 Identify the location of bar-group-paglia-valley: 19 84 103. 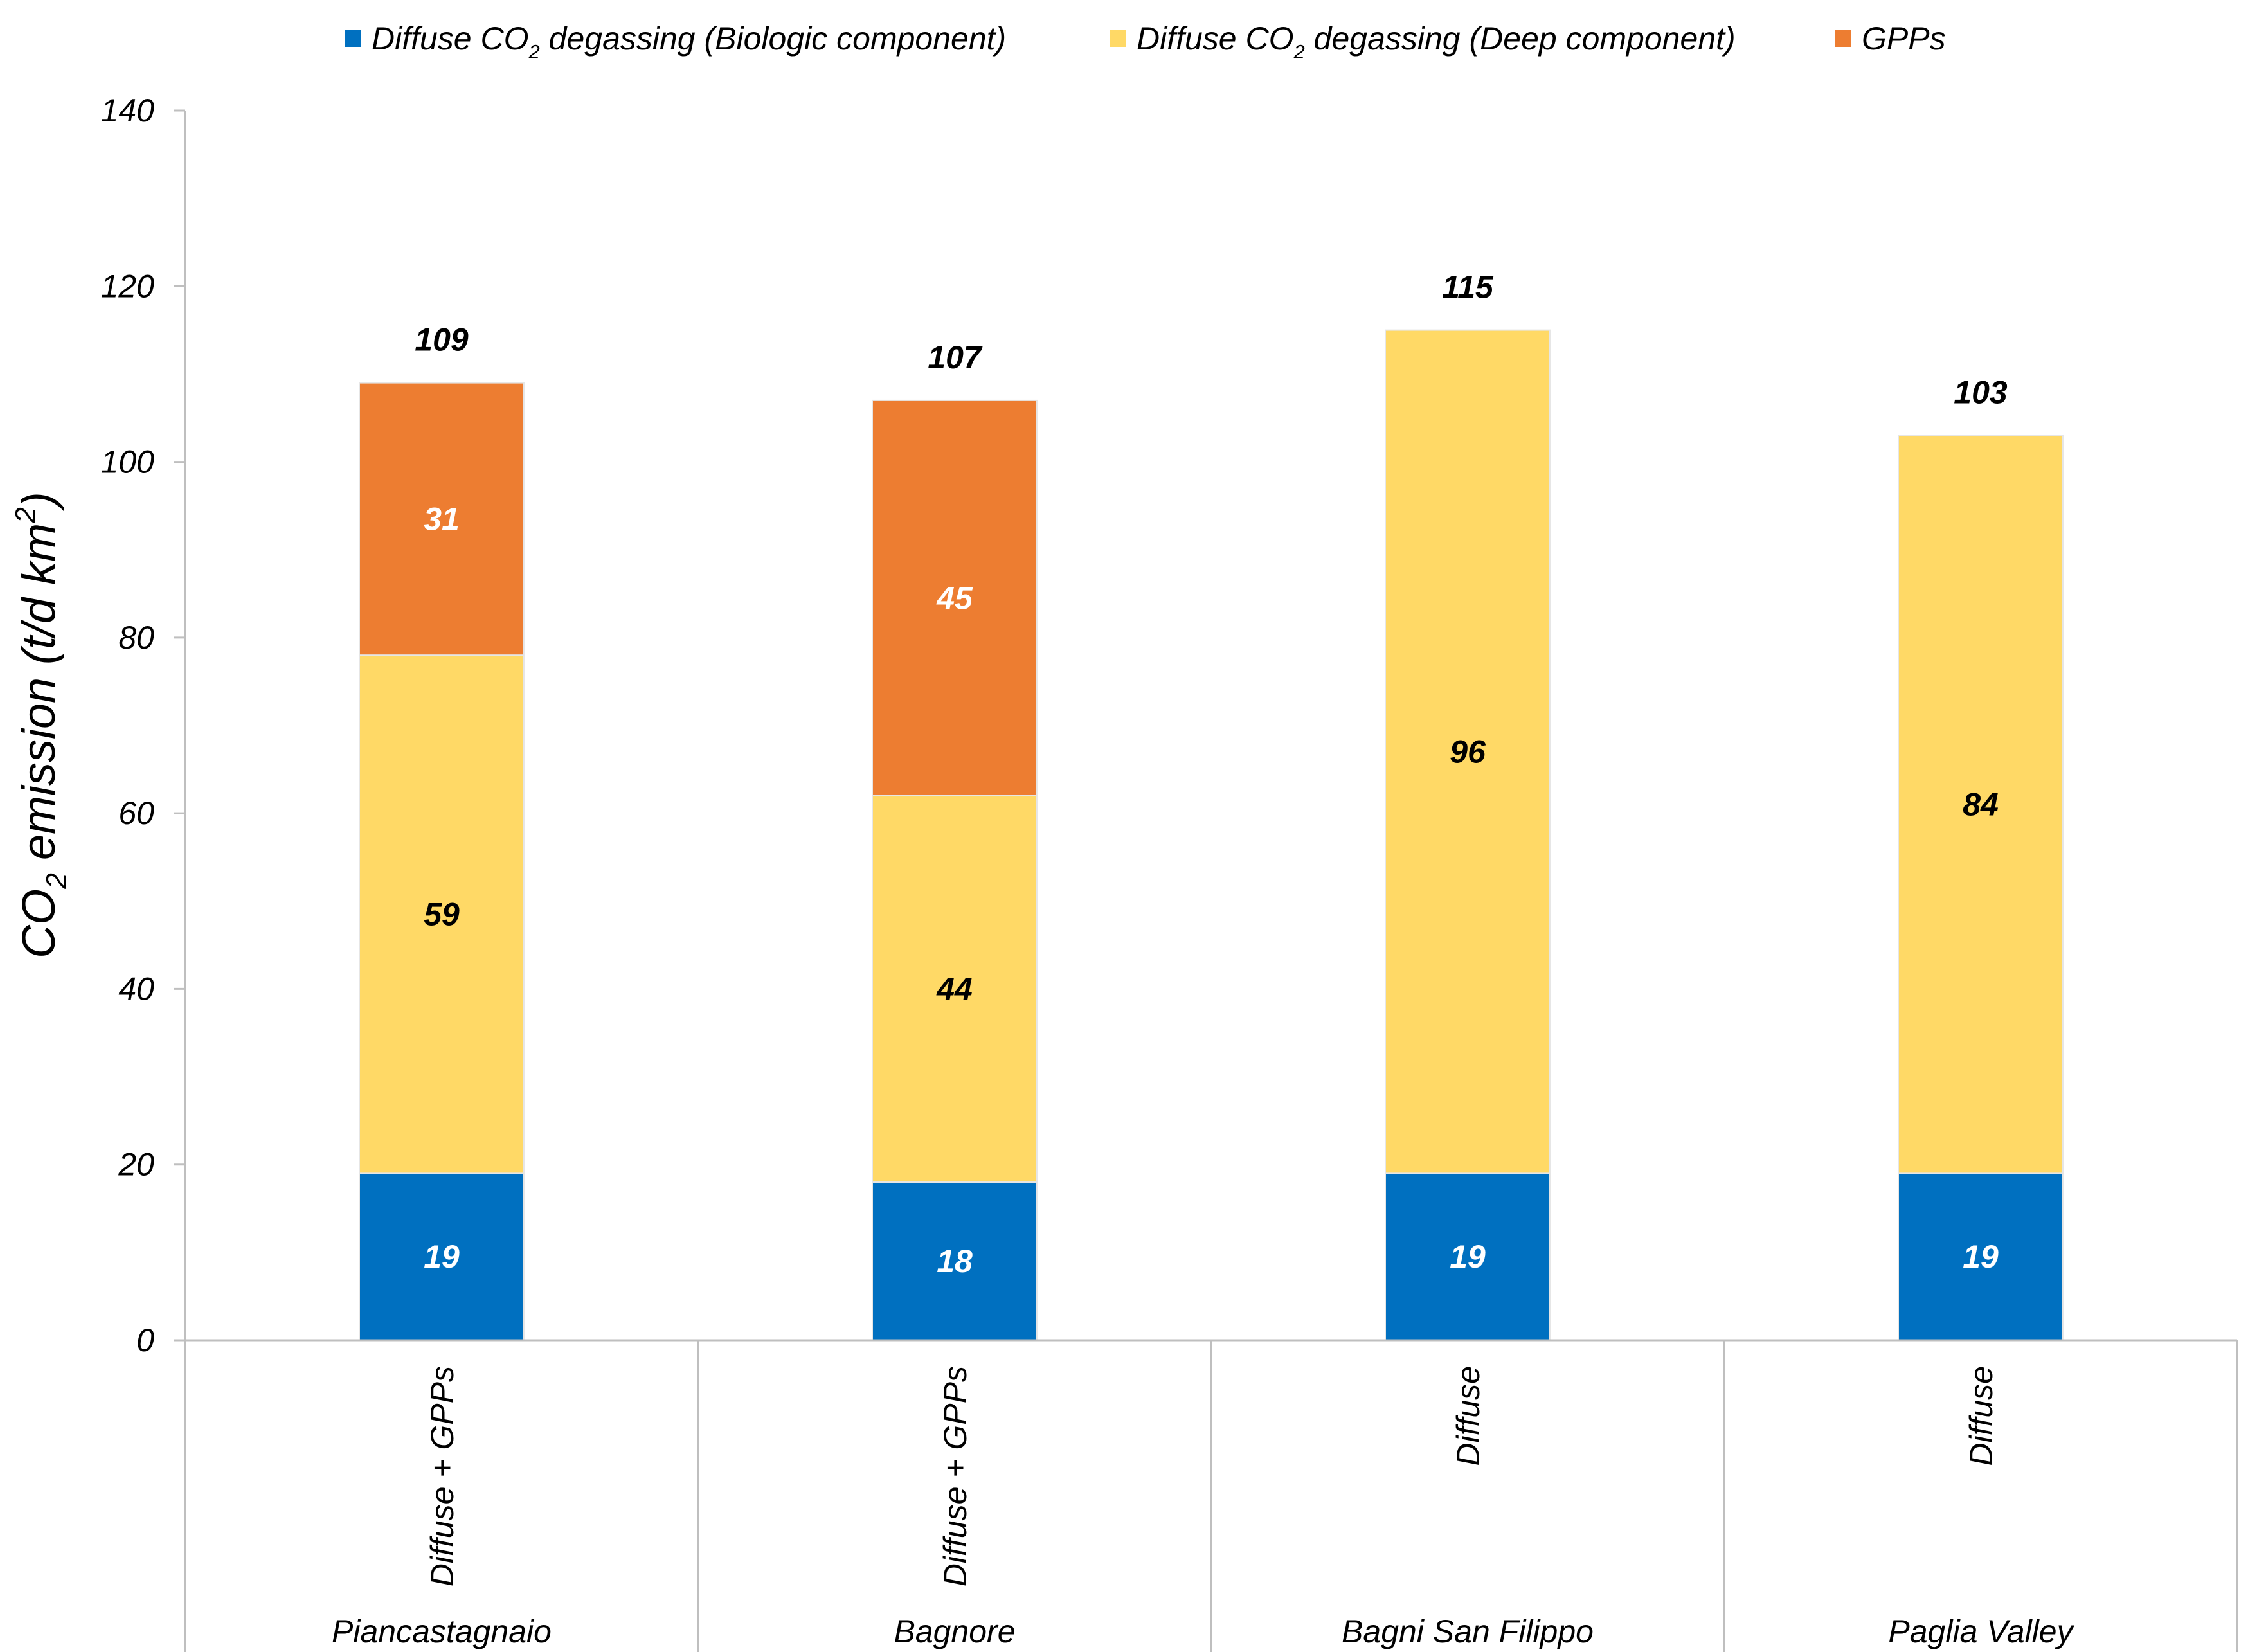
(1981, 858).